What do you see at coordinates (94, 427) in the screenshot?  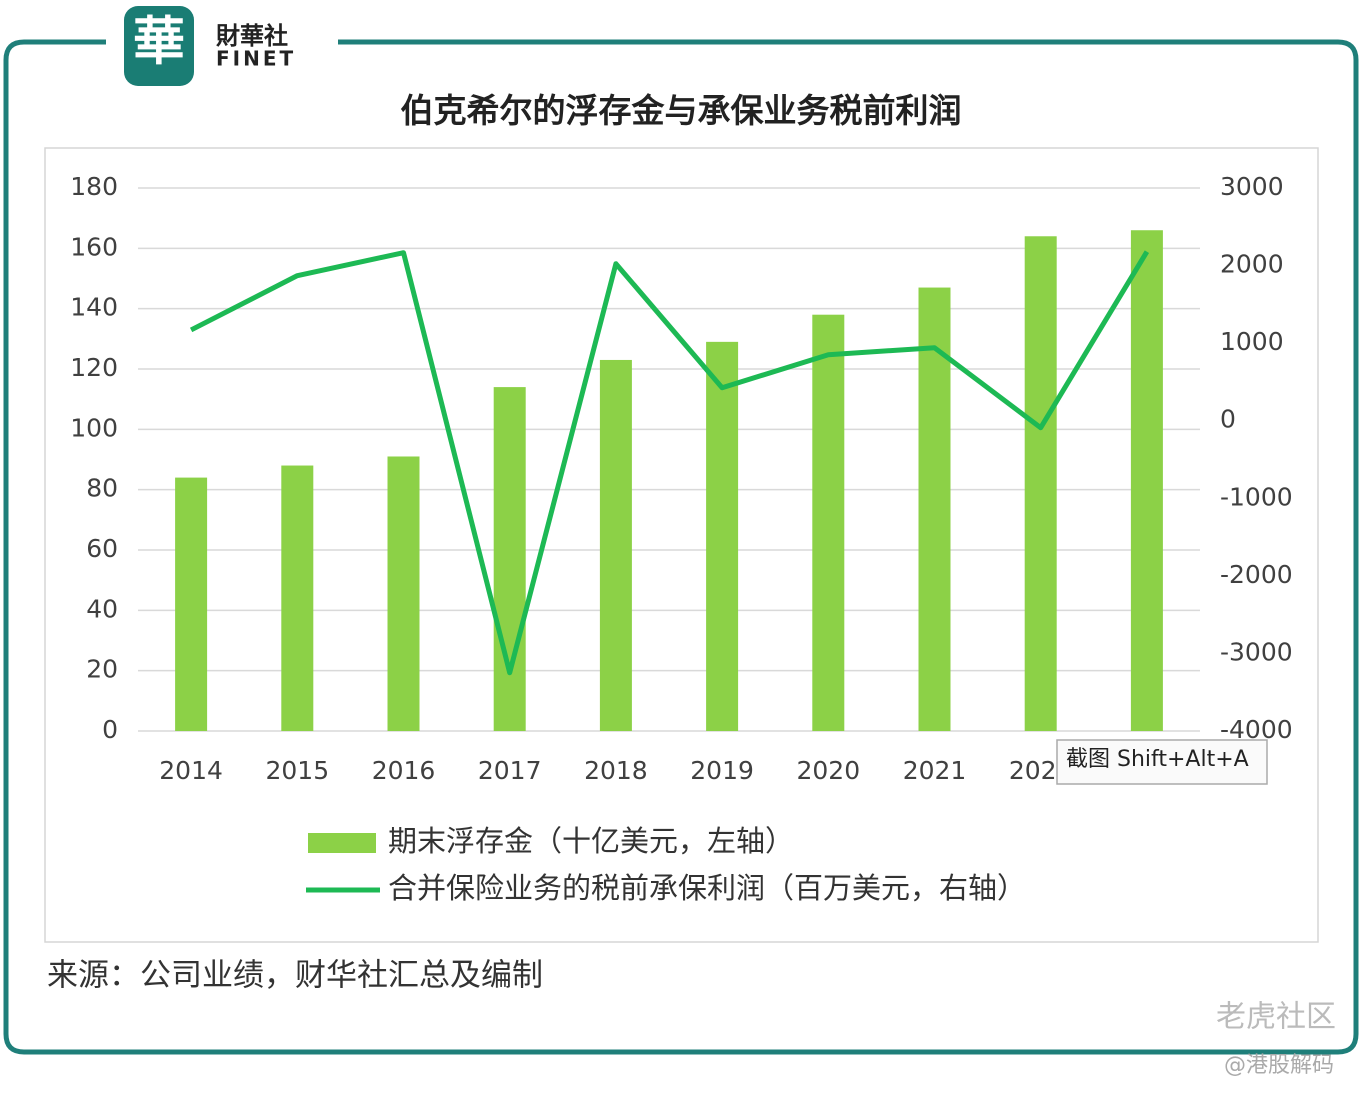 I see `y-tick-label: 100` at bounding box center [94, 427].